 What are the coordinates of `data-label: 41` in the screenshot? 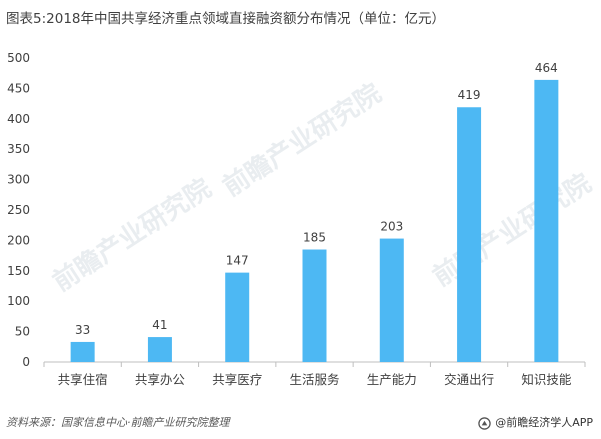 It's located at (159, 325).